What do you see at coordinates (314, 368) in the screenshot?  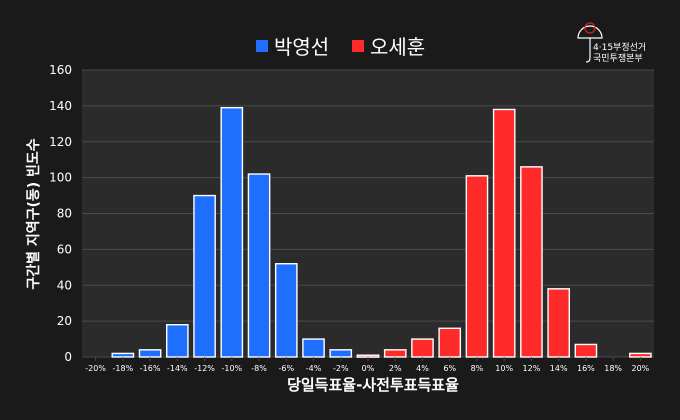 I see `x-tick-label: -4%` at bounding box center [314, 368].